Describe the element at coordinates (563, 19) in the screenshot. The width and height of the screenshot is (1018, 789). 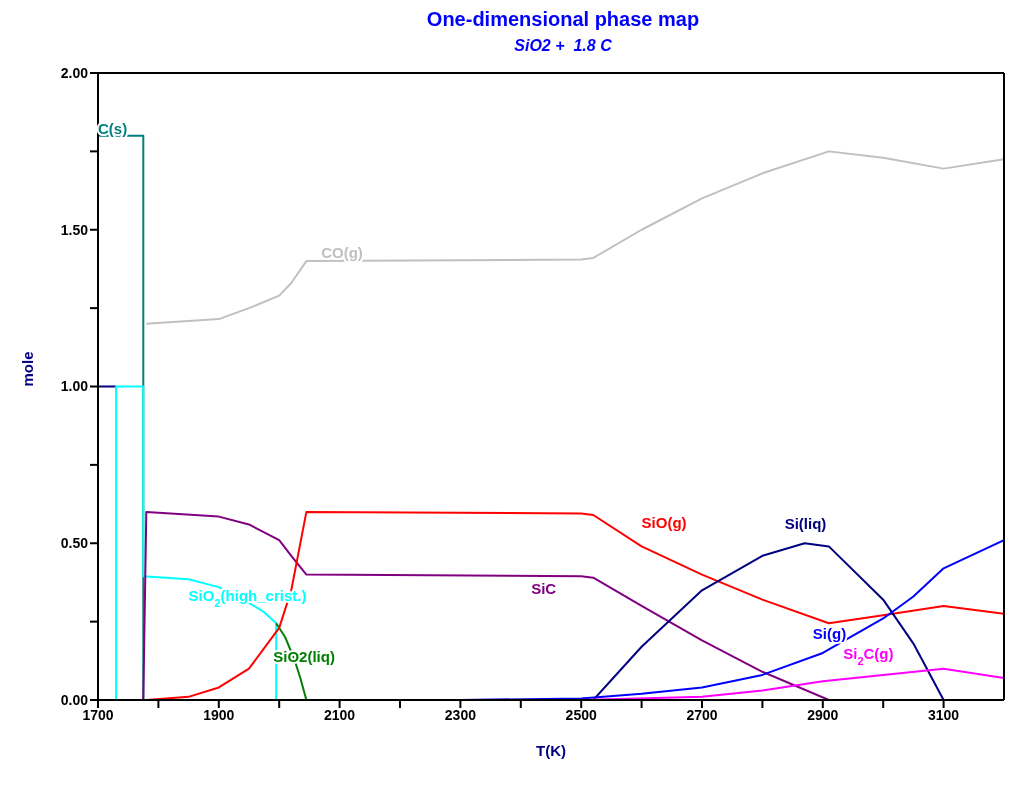
I see `chart-title: One-dimensional phase map` at that location.